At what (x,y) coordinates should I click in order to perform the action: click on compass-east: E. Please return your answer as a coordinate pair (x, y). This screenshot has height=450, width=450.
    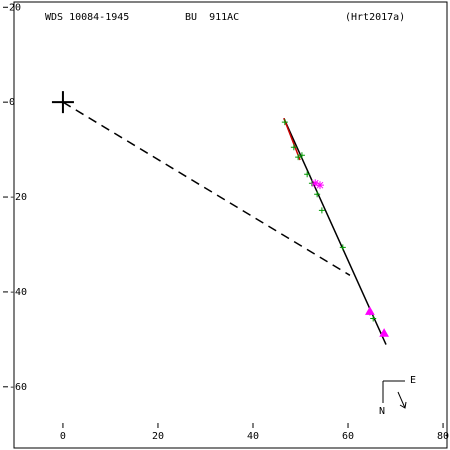
    Looking at the image, I should click on (413, 380).